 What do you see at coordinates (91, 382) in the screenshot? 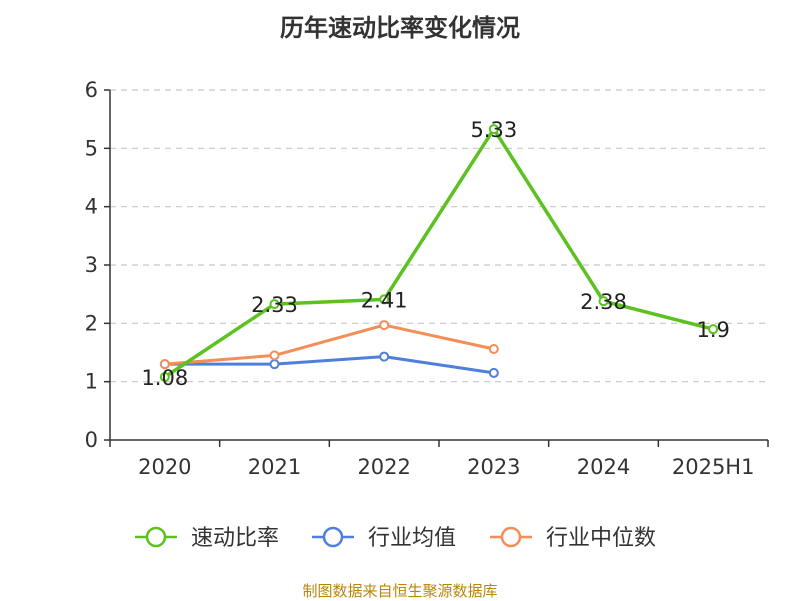
I see `y-tick-label: 1` at bounding box center [91, 382].